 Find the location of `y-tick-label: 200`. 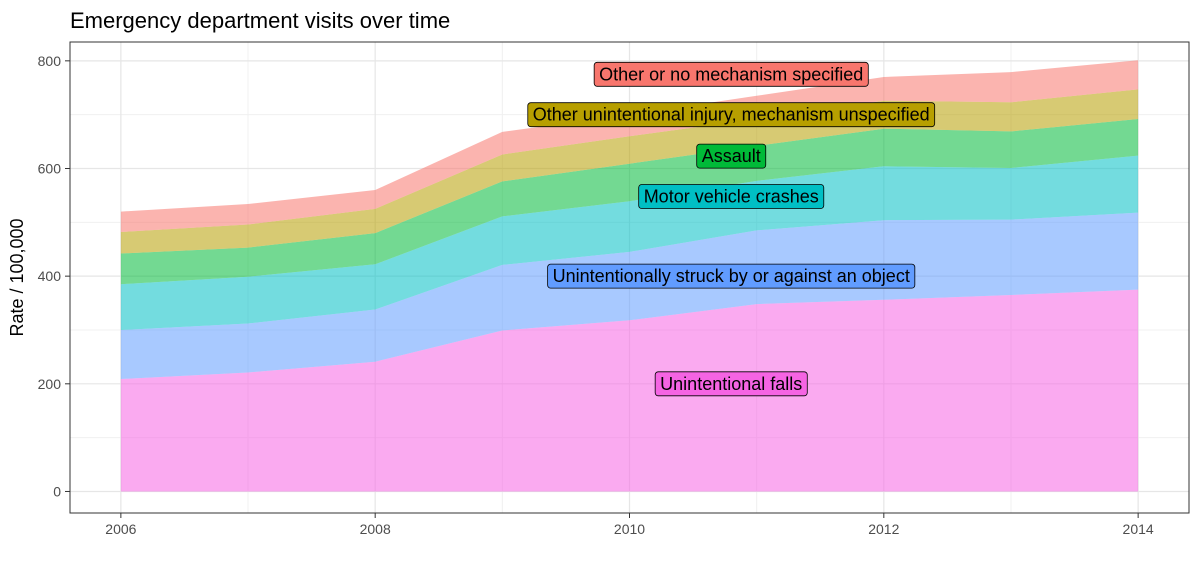

y-tick-label: 200 is located at coordinates (50, 384).